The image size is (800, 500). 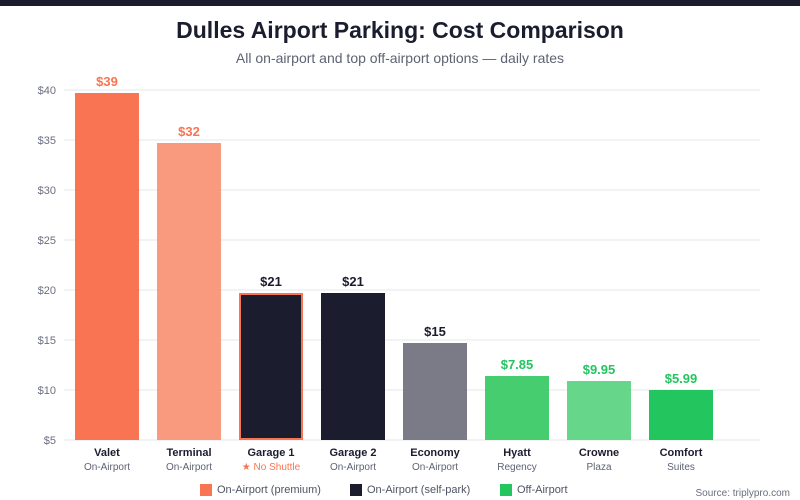 I want to click on value-label: $5.99, so click(x=681, y=378).